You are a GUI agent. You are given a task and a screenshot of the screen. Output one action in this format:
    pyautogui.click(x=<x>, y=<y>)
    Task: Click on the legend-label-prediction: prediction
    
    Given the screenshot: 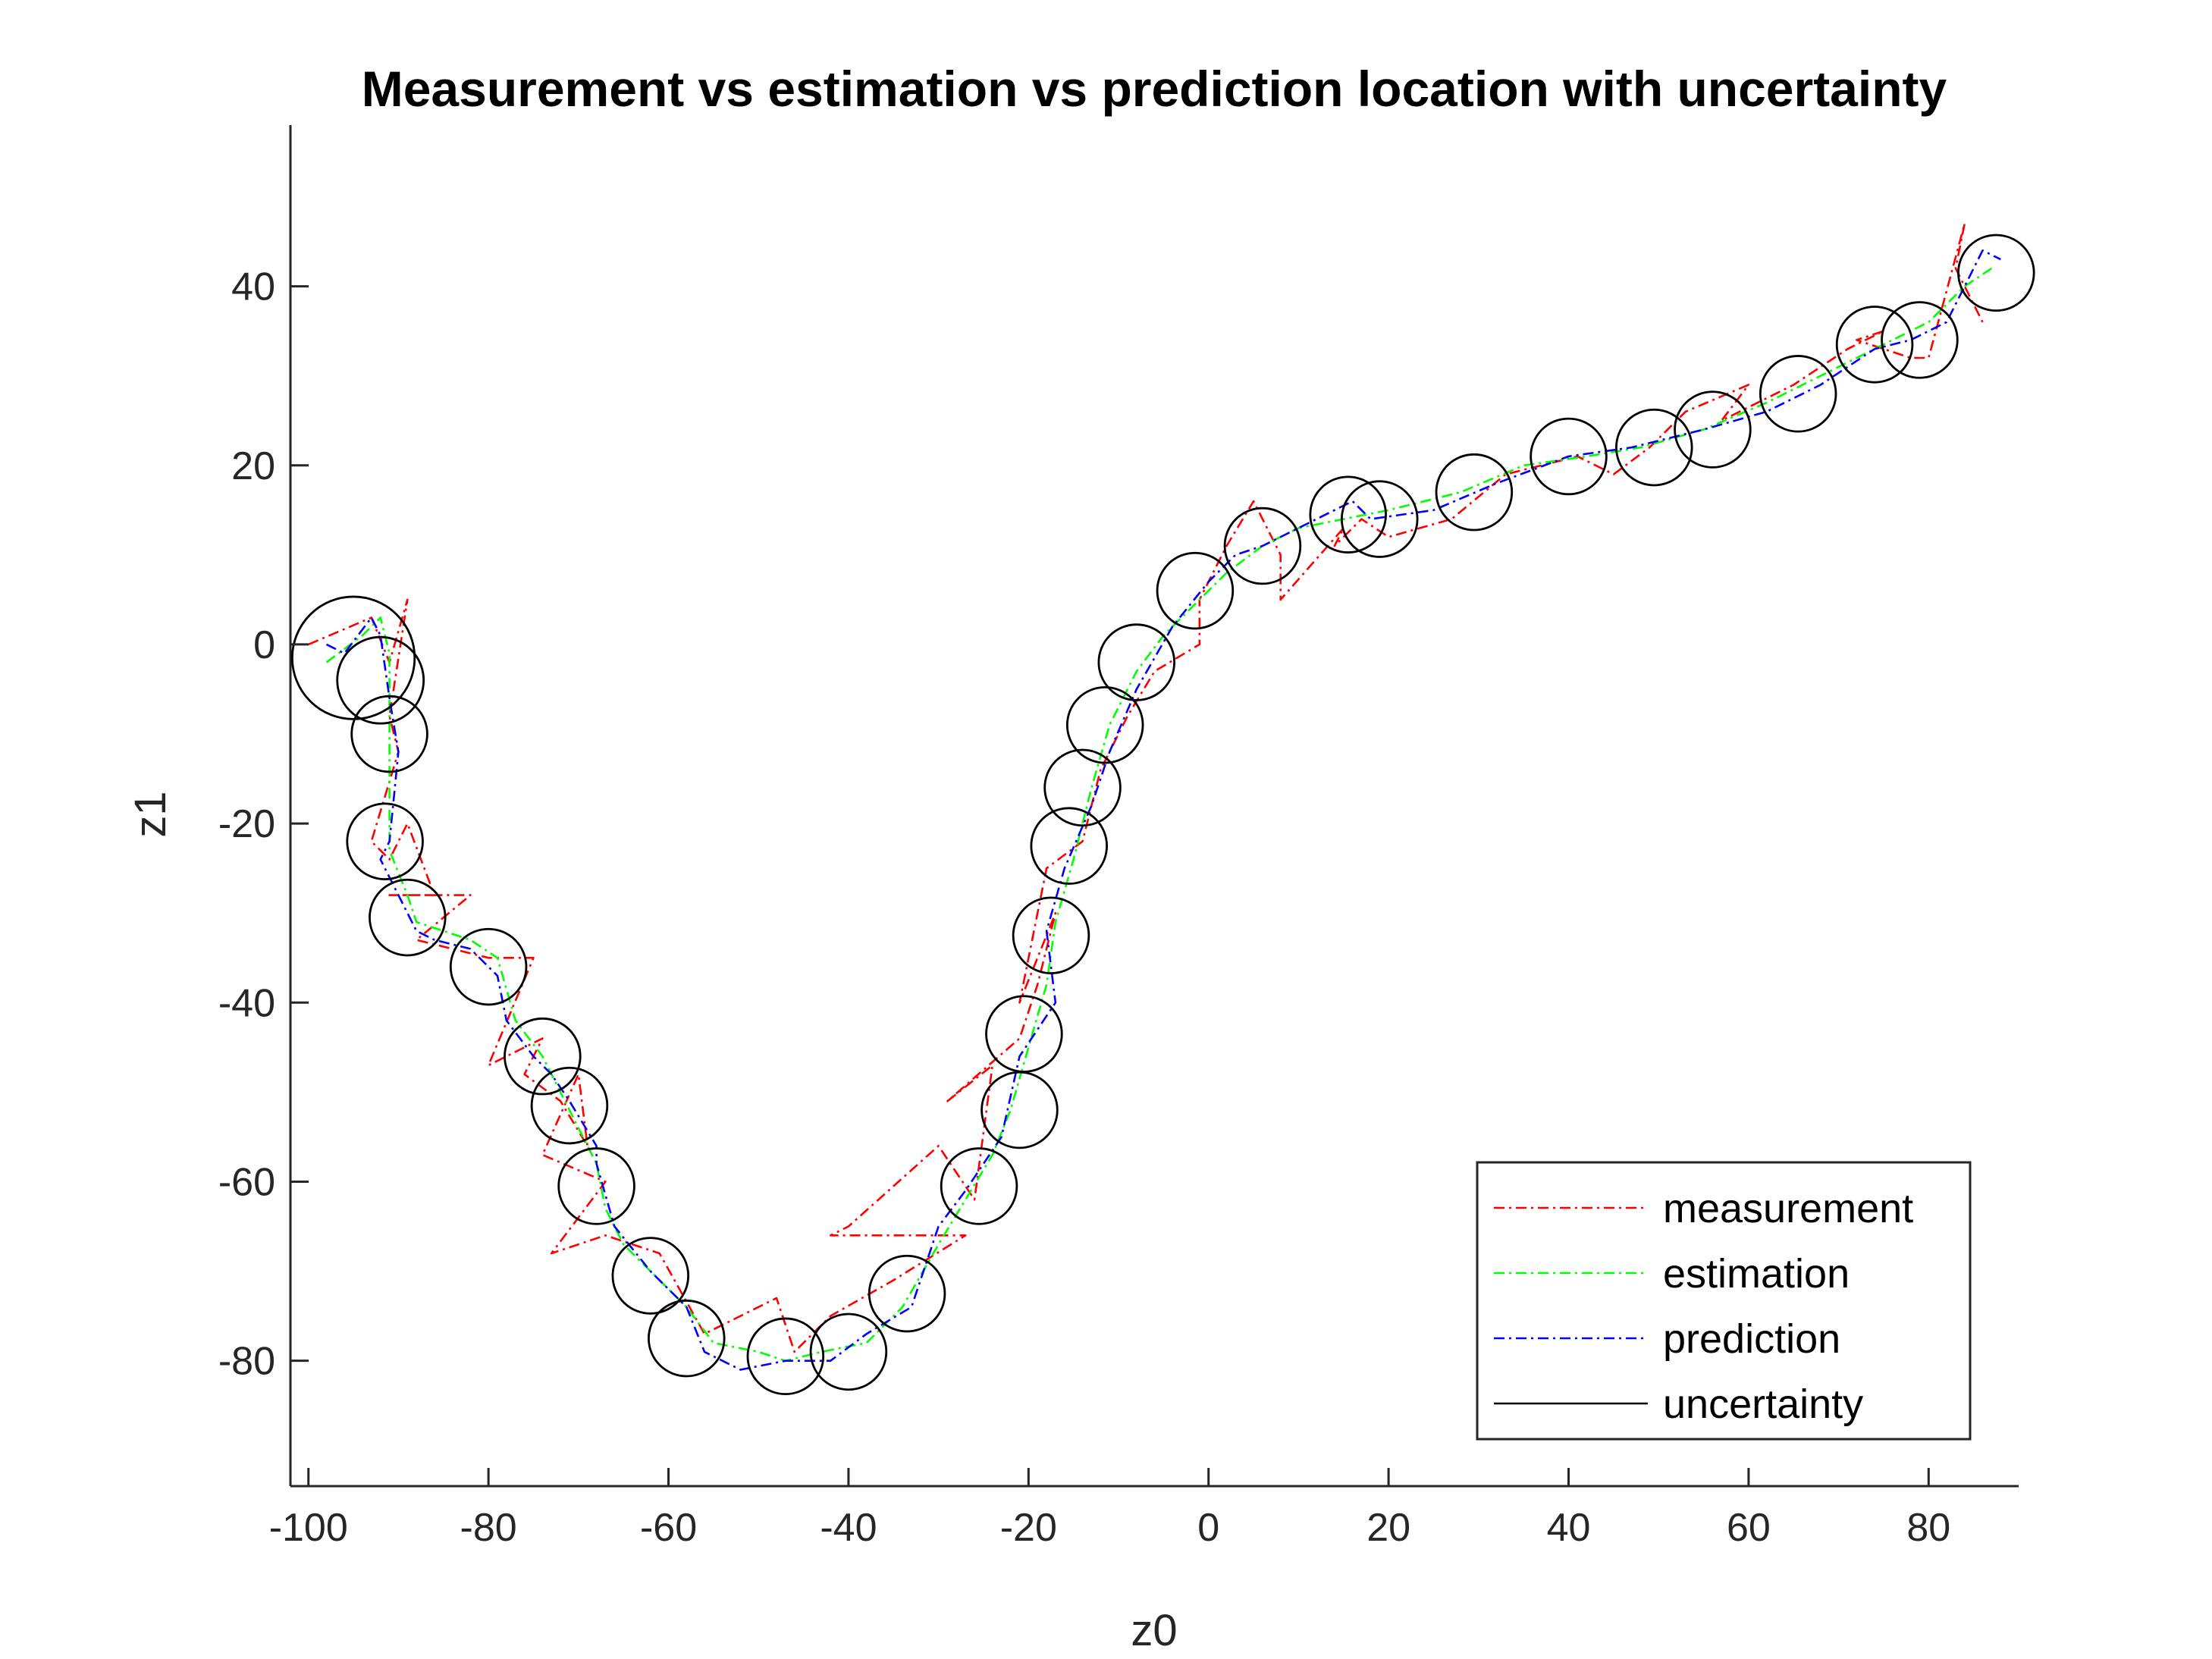 What is the action you would take?
    pyautogui.click(x=1751, y=1339)
    